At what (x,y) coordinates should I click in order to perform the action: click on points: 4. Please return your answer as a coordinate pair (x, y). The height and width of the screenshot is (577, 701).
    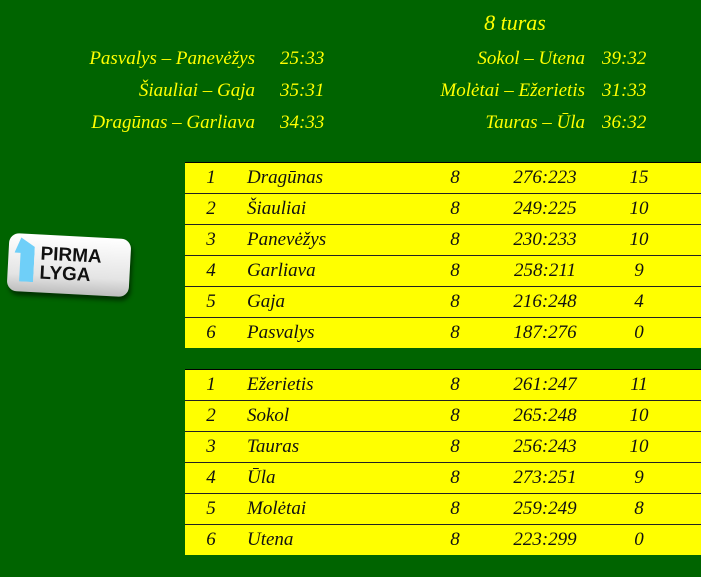
    Looking at the image, I should click on (639, 301).